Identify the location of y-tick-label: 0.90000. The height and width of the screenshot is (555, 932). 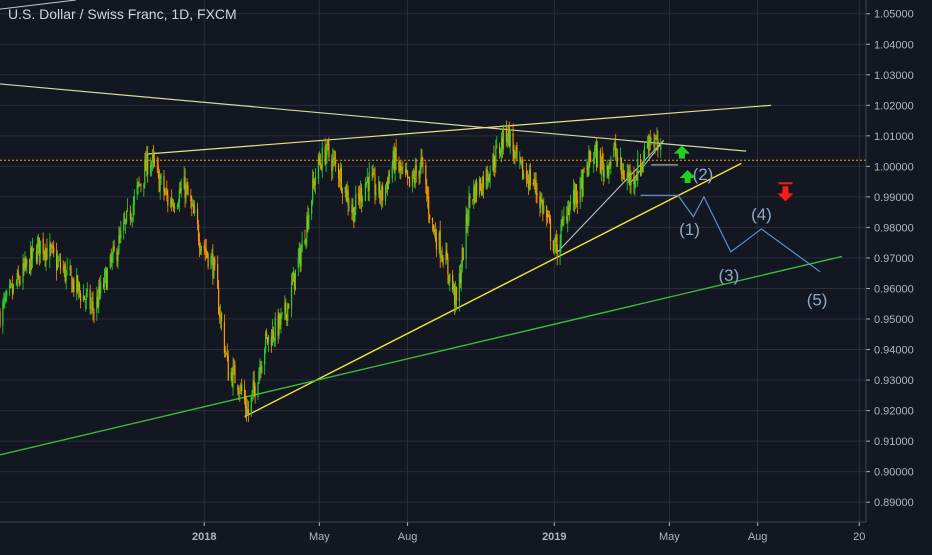
(894, 473).